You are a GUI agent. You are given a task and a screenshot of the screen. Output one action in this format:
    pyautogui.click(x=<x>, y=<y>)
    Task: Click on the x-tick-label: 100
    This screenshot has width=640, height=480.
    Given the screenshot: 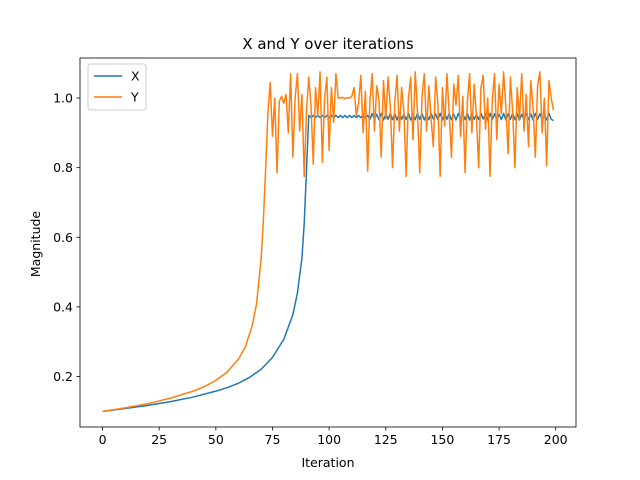 What is the action you would take?
    pyautogui.click(x=329, y=439)
    